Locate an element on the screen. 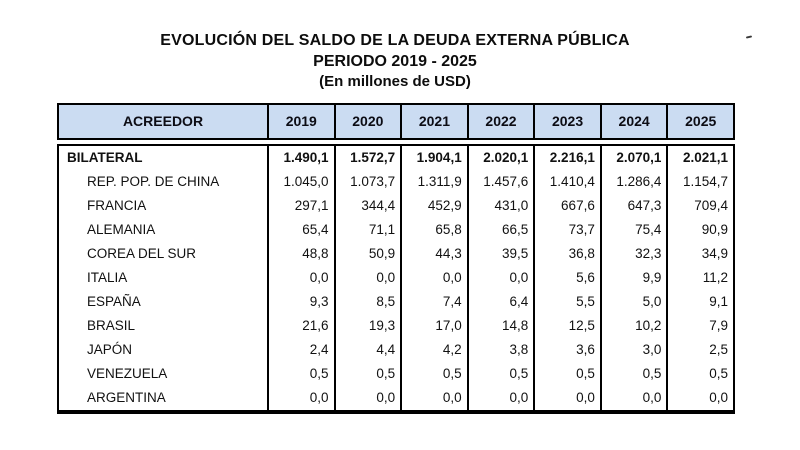  value-cell: 431,0 is located at coordinates (500, 206).